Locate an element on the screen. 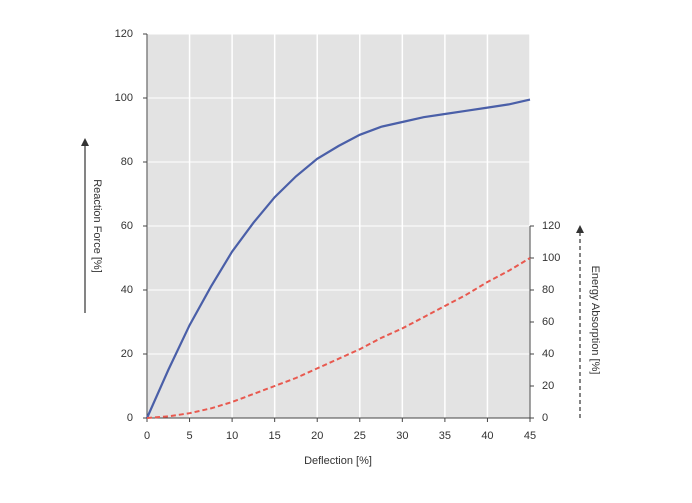 The height and width of the screenshot is (503, 692). y-tick-label: 60 is located at coordinates (127, 226).